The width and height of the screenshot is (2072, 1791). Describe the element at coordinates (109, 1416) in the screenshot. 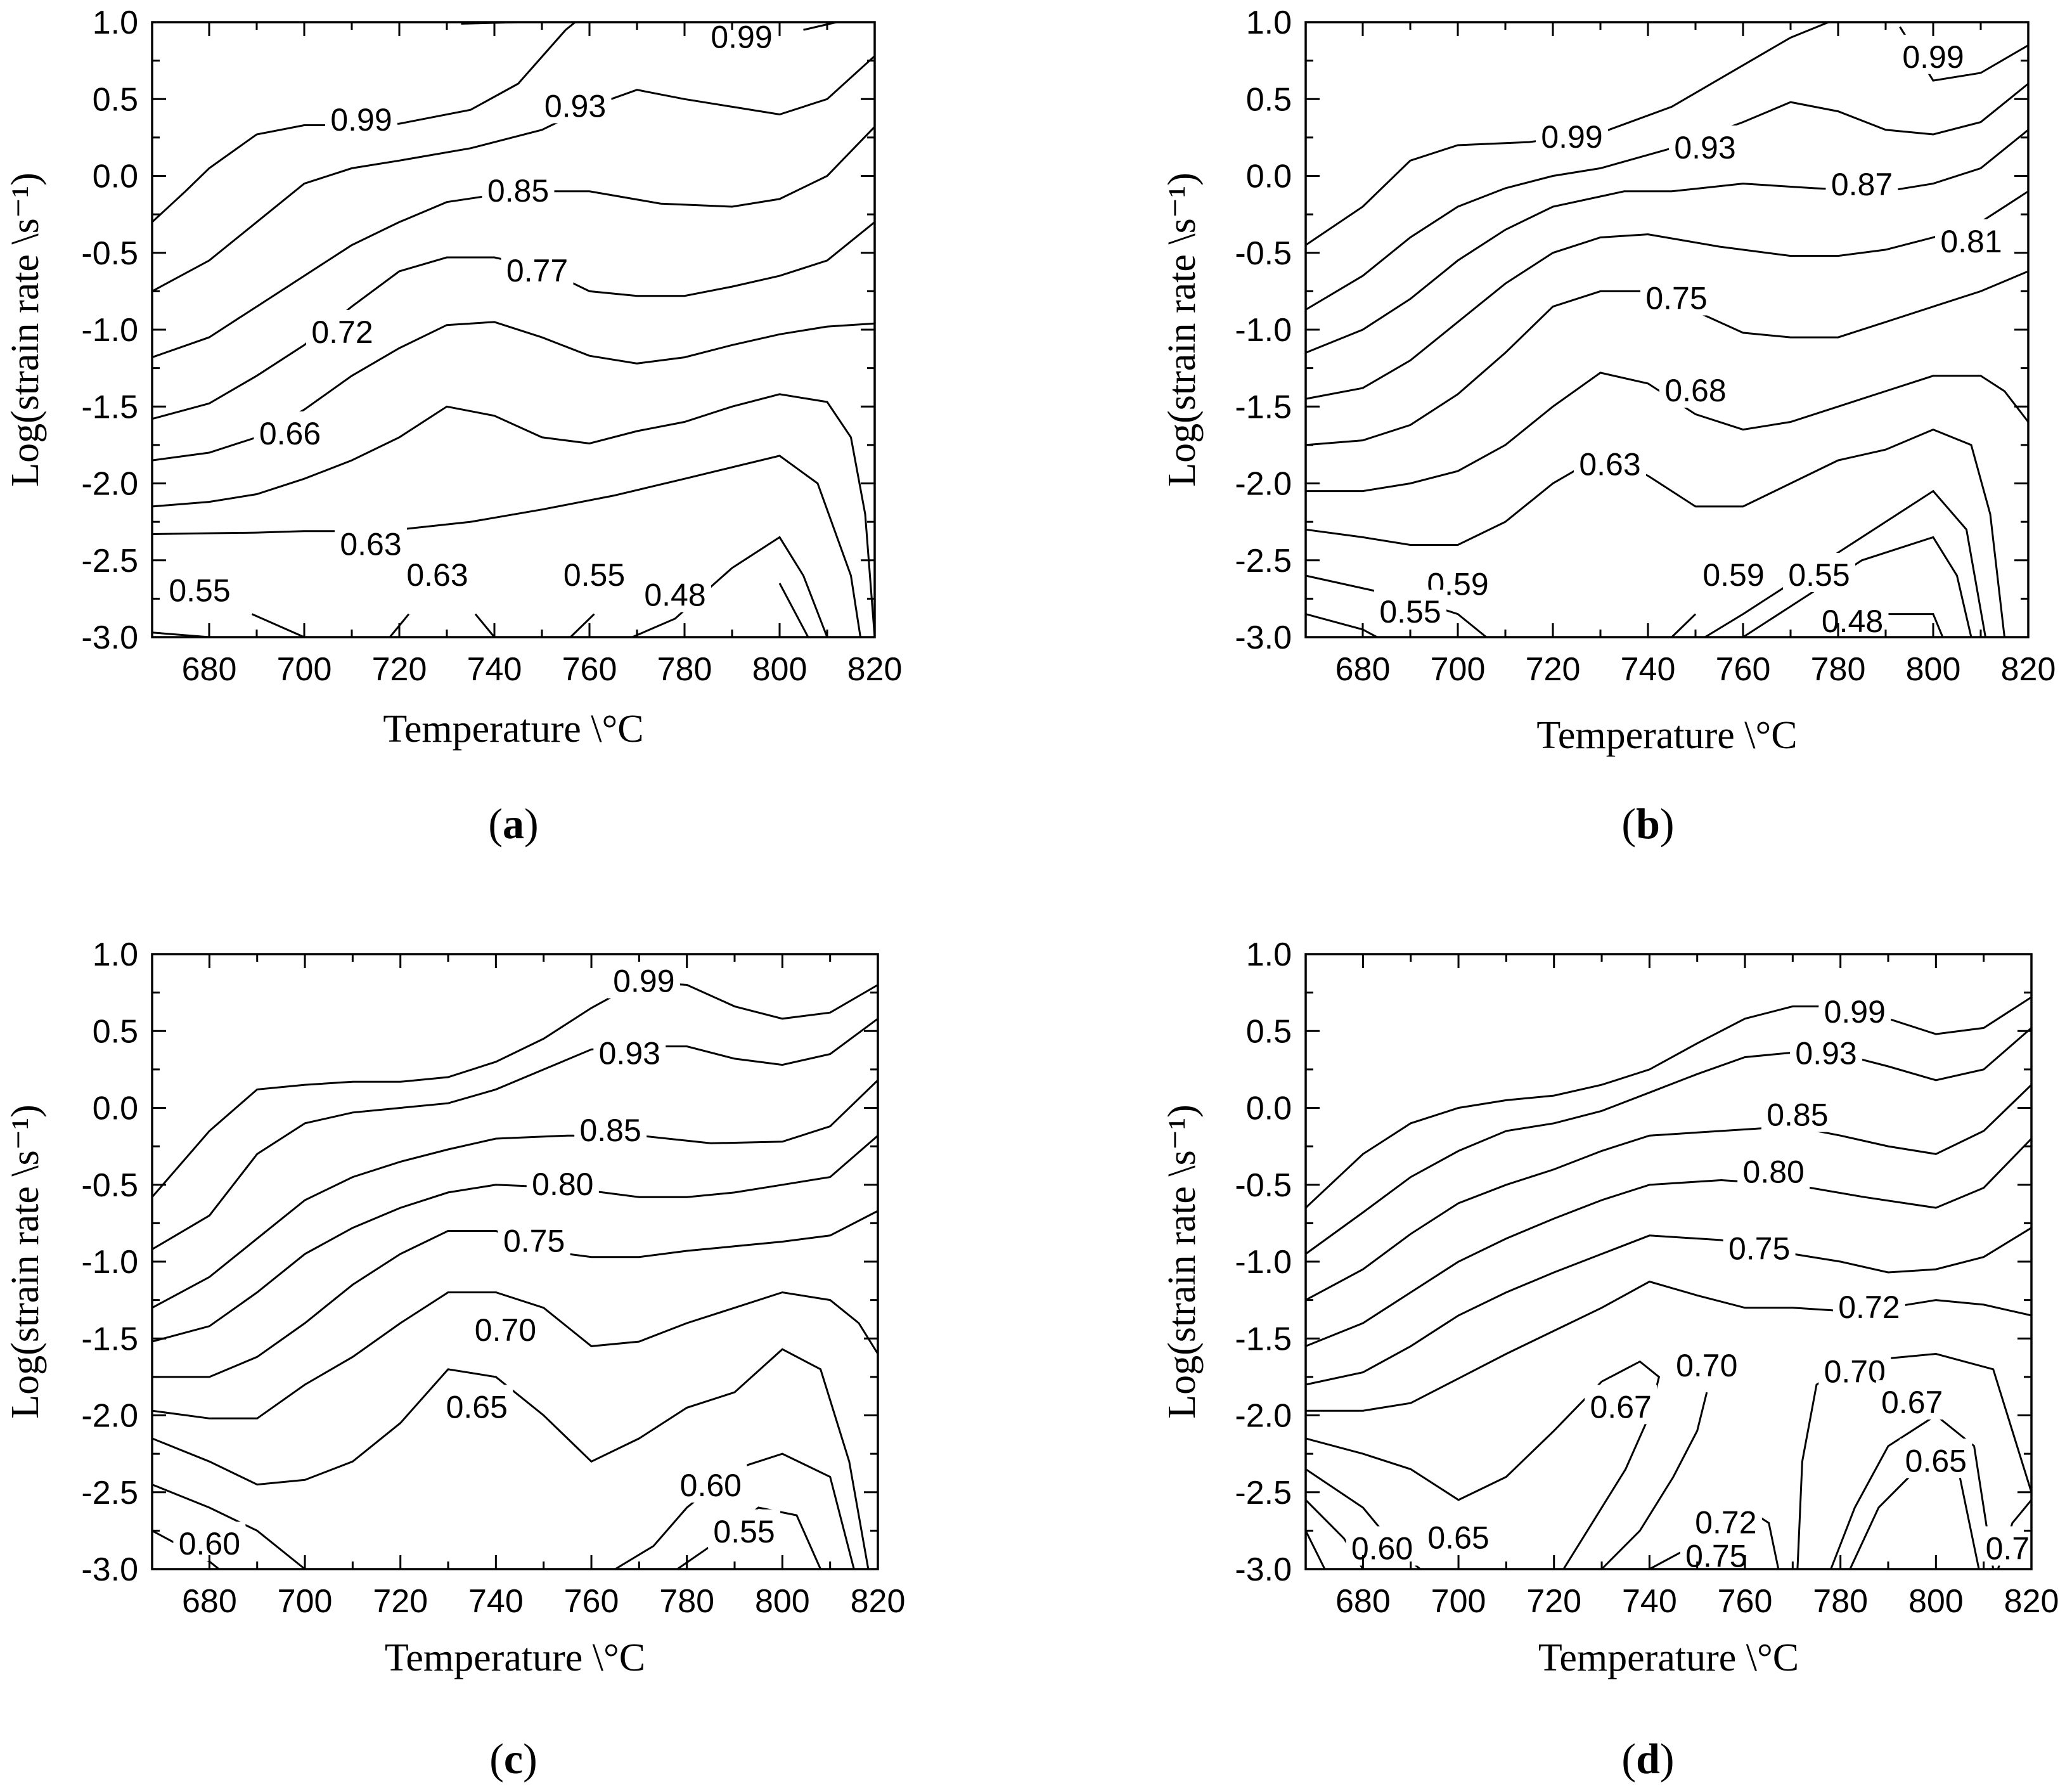

I see `y-tick-label: -2.0` at that location.